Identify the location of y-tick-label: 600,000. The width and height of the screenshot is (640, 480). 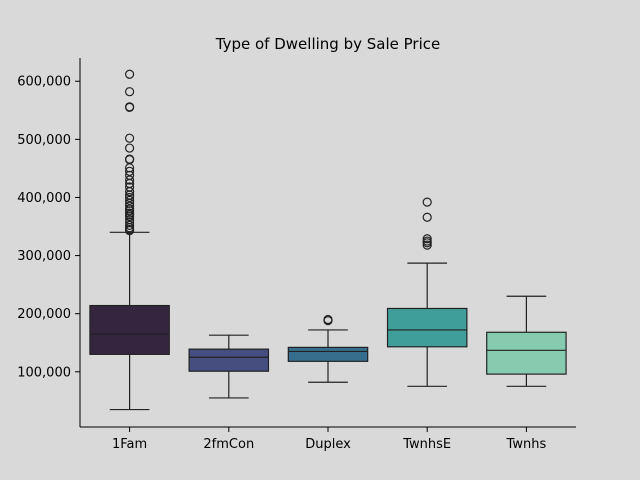
(44, 82).